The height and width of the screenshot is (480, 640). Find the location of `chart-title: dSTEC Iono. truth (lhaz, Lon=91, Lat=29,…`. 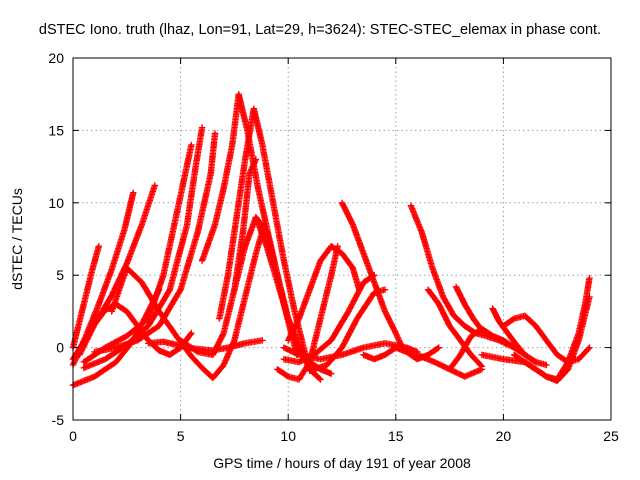

chart-title: dSTEC Iono. truth (lhaz, Lon=91, Lat=29,… is located at coordinates (320, 30).